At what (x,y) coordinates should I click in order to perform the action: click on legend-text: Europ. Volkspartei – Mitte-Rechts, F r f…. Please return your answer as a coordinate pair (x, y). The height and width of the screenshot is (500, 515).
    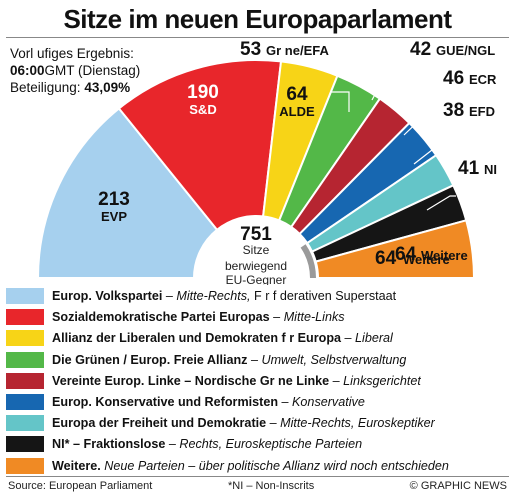
    Looking at the image, I should click on (224, 296).